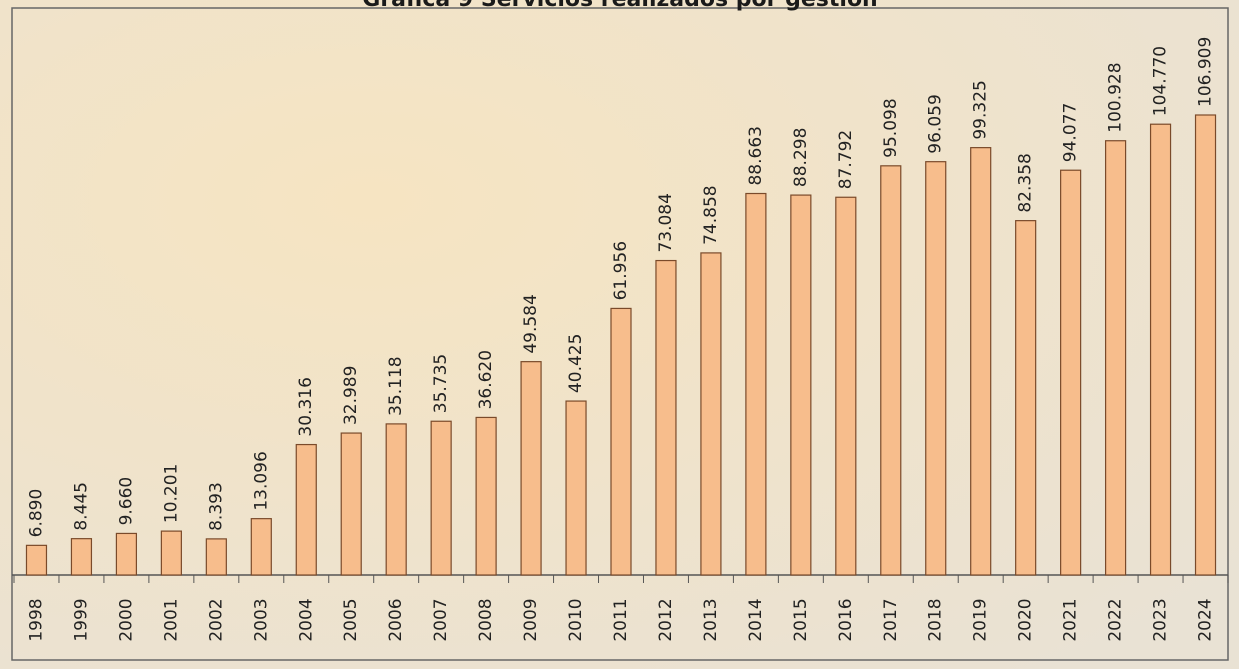 This screenshot has width=1239, height=669. Describe the element at coordinates (126, 501) in the screenshot. I see `data-label: 9.660` at that location.